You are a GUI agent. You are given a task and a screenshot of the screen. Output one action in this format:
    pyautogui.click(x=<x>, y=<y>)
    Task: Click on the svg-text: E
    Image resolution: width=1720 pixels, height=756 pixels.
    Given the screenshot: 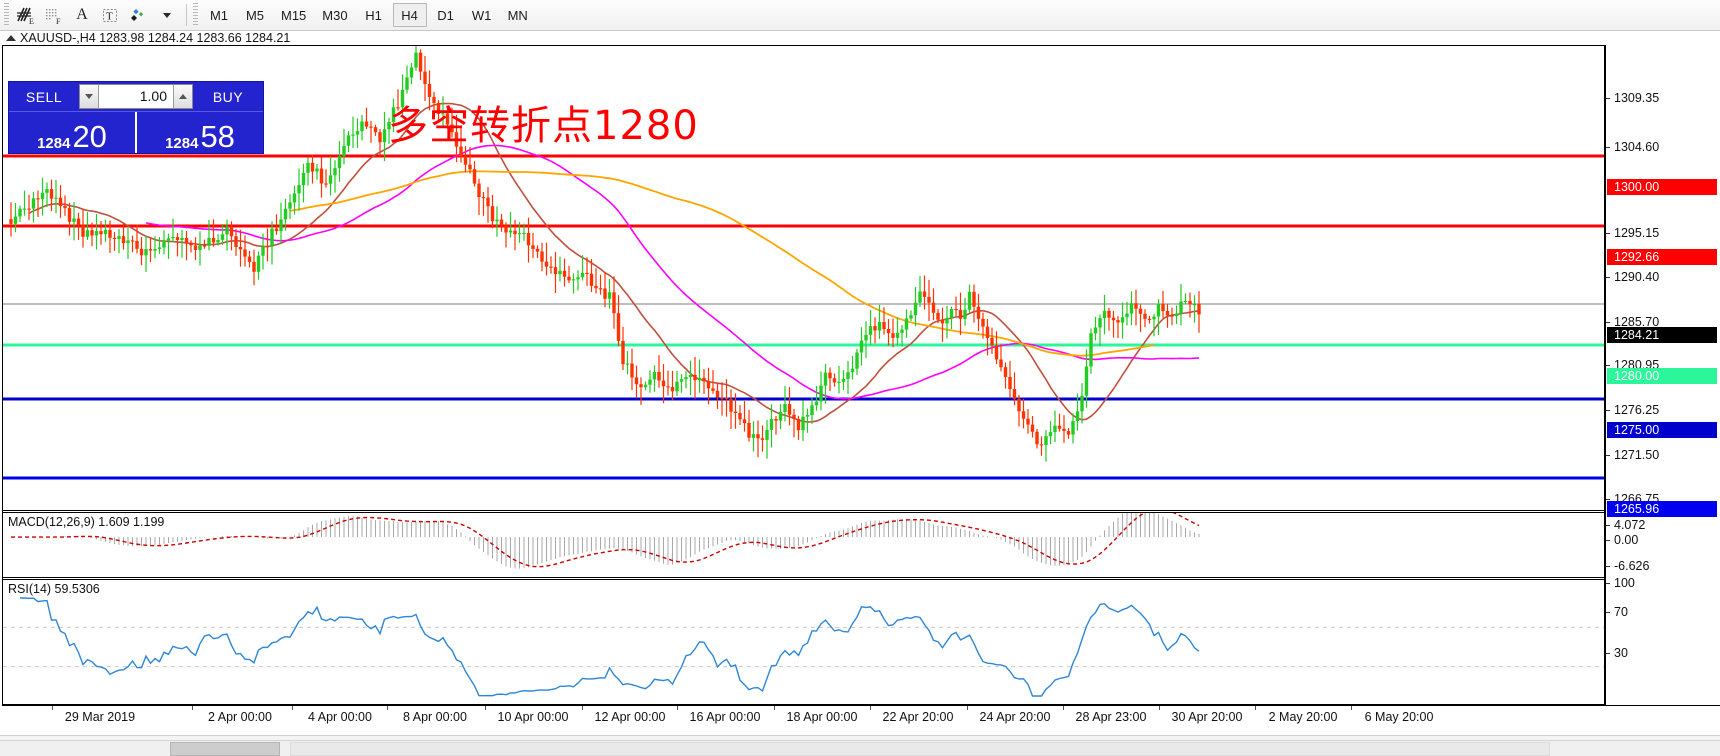 What is the action you would take?
    pyautogui.click(x=31, y=21)
    